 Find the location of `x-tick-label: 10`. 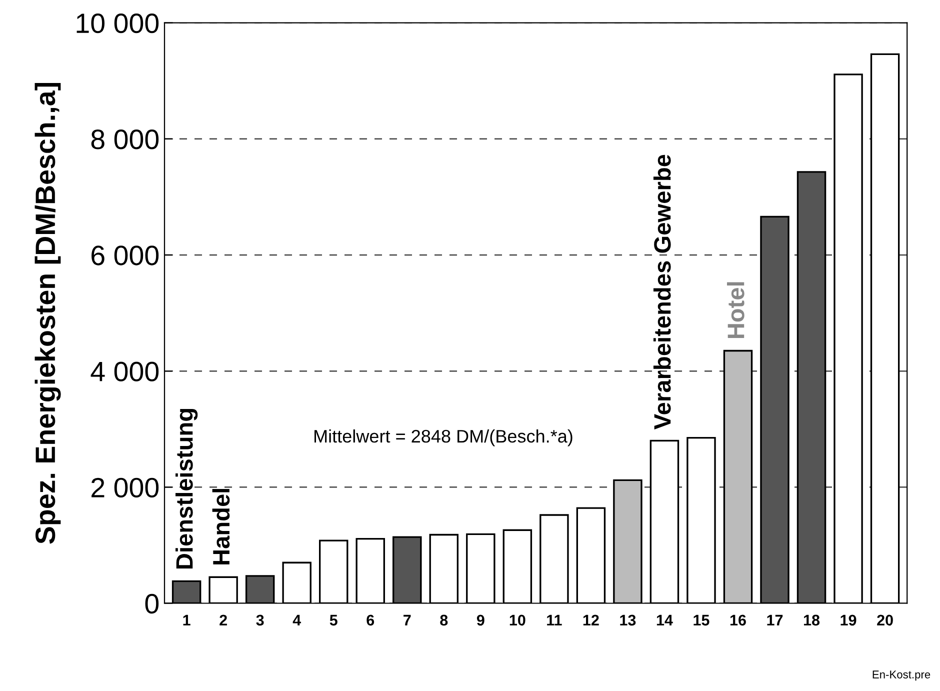

x-tick-label: 10 is located at coordinates (518, 620).